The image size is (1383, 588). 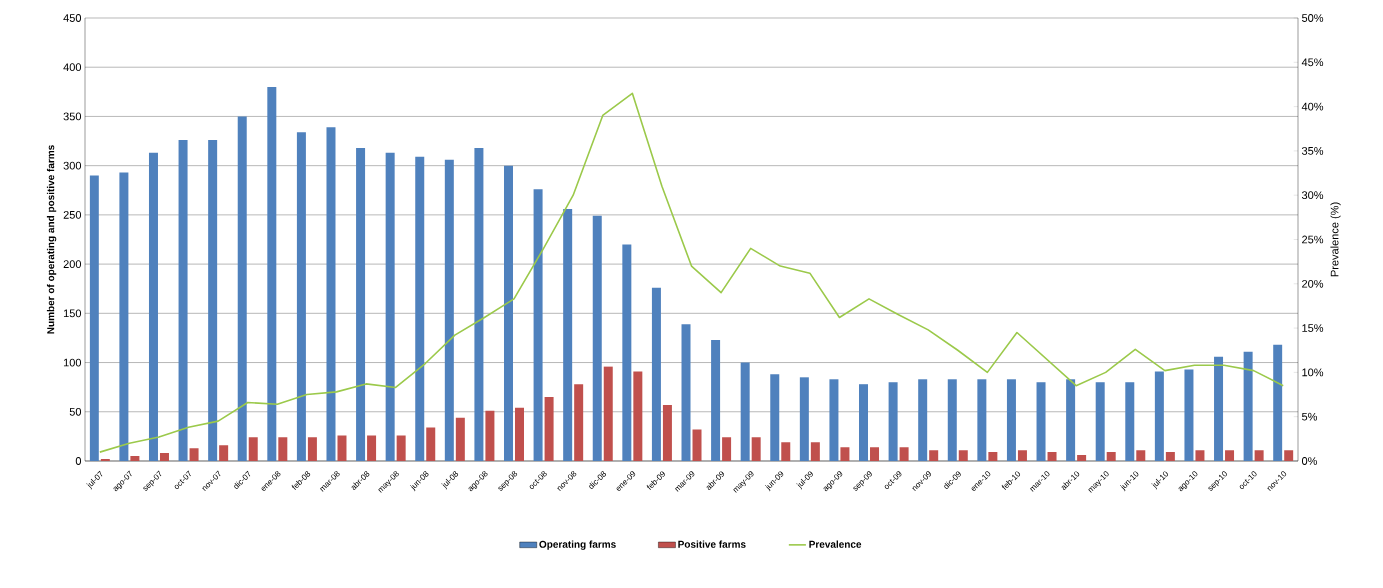 I want to click on y2-tick-label: 50%, so click(x=1312, y=18).